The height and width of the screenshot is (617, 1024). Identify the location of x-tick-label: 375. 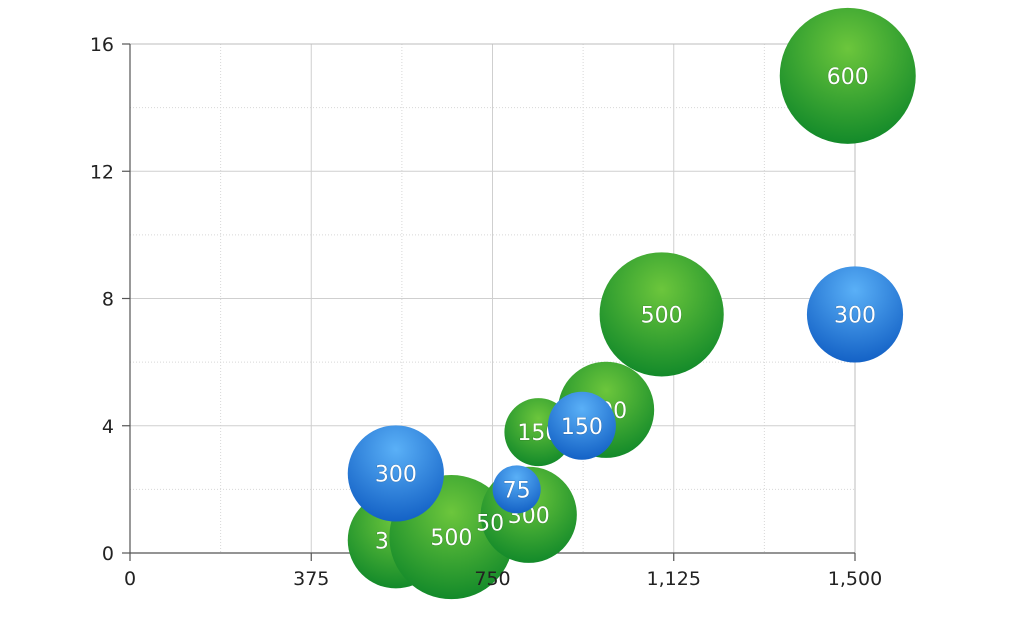
(311, 579).